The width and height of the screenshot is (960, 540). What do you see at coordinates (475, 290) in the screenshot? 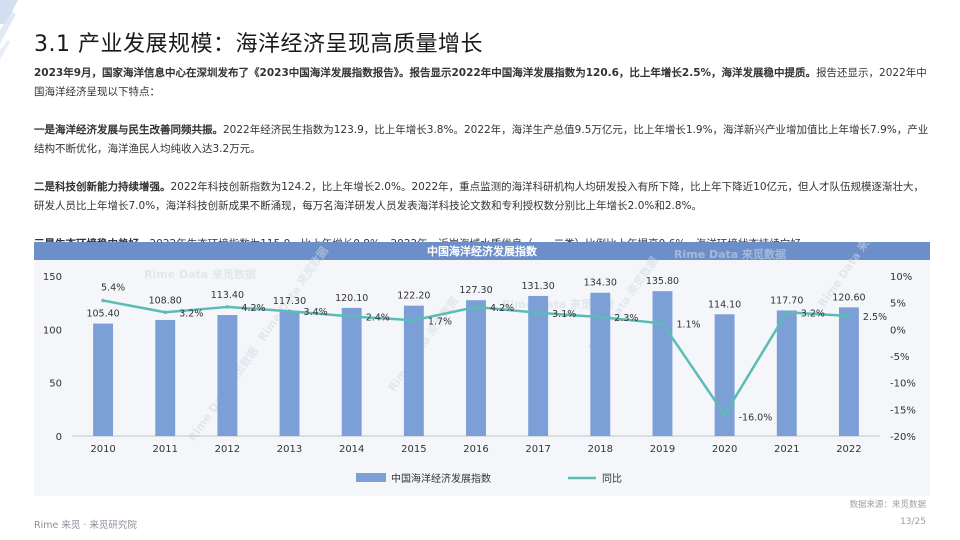
I see `bar-value-label: 127.30` at bounding box center [475, 290].